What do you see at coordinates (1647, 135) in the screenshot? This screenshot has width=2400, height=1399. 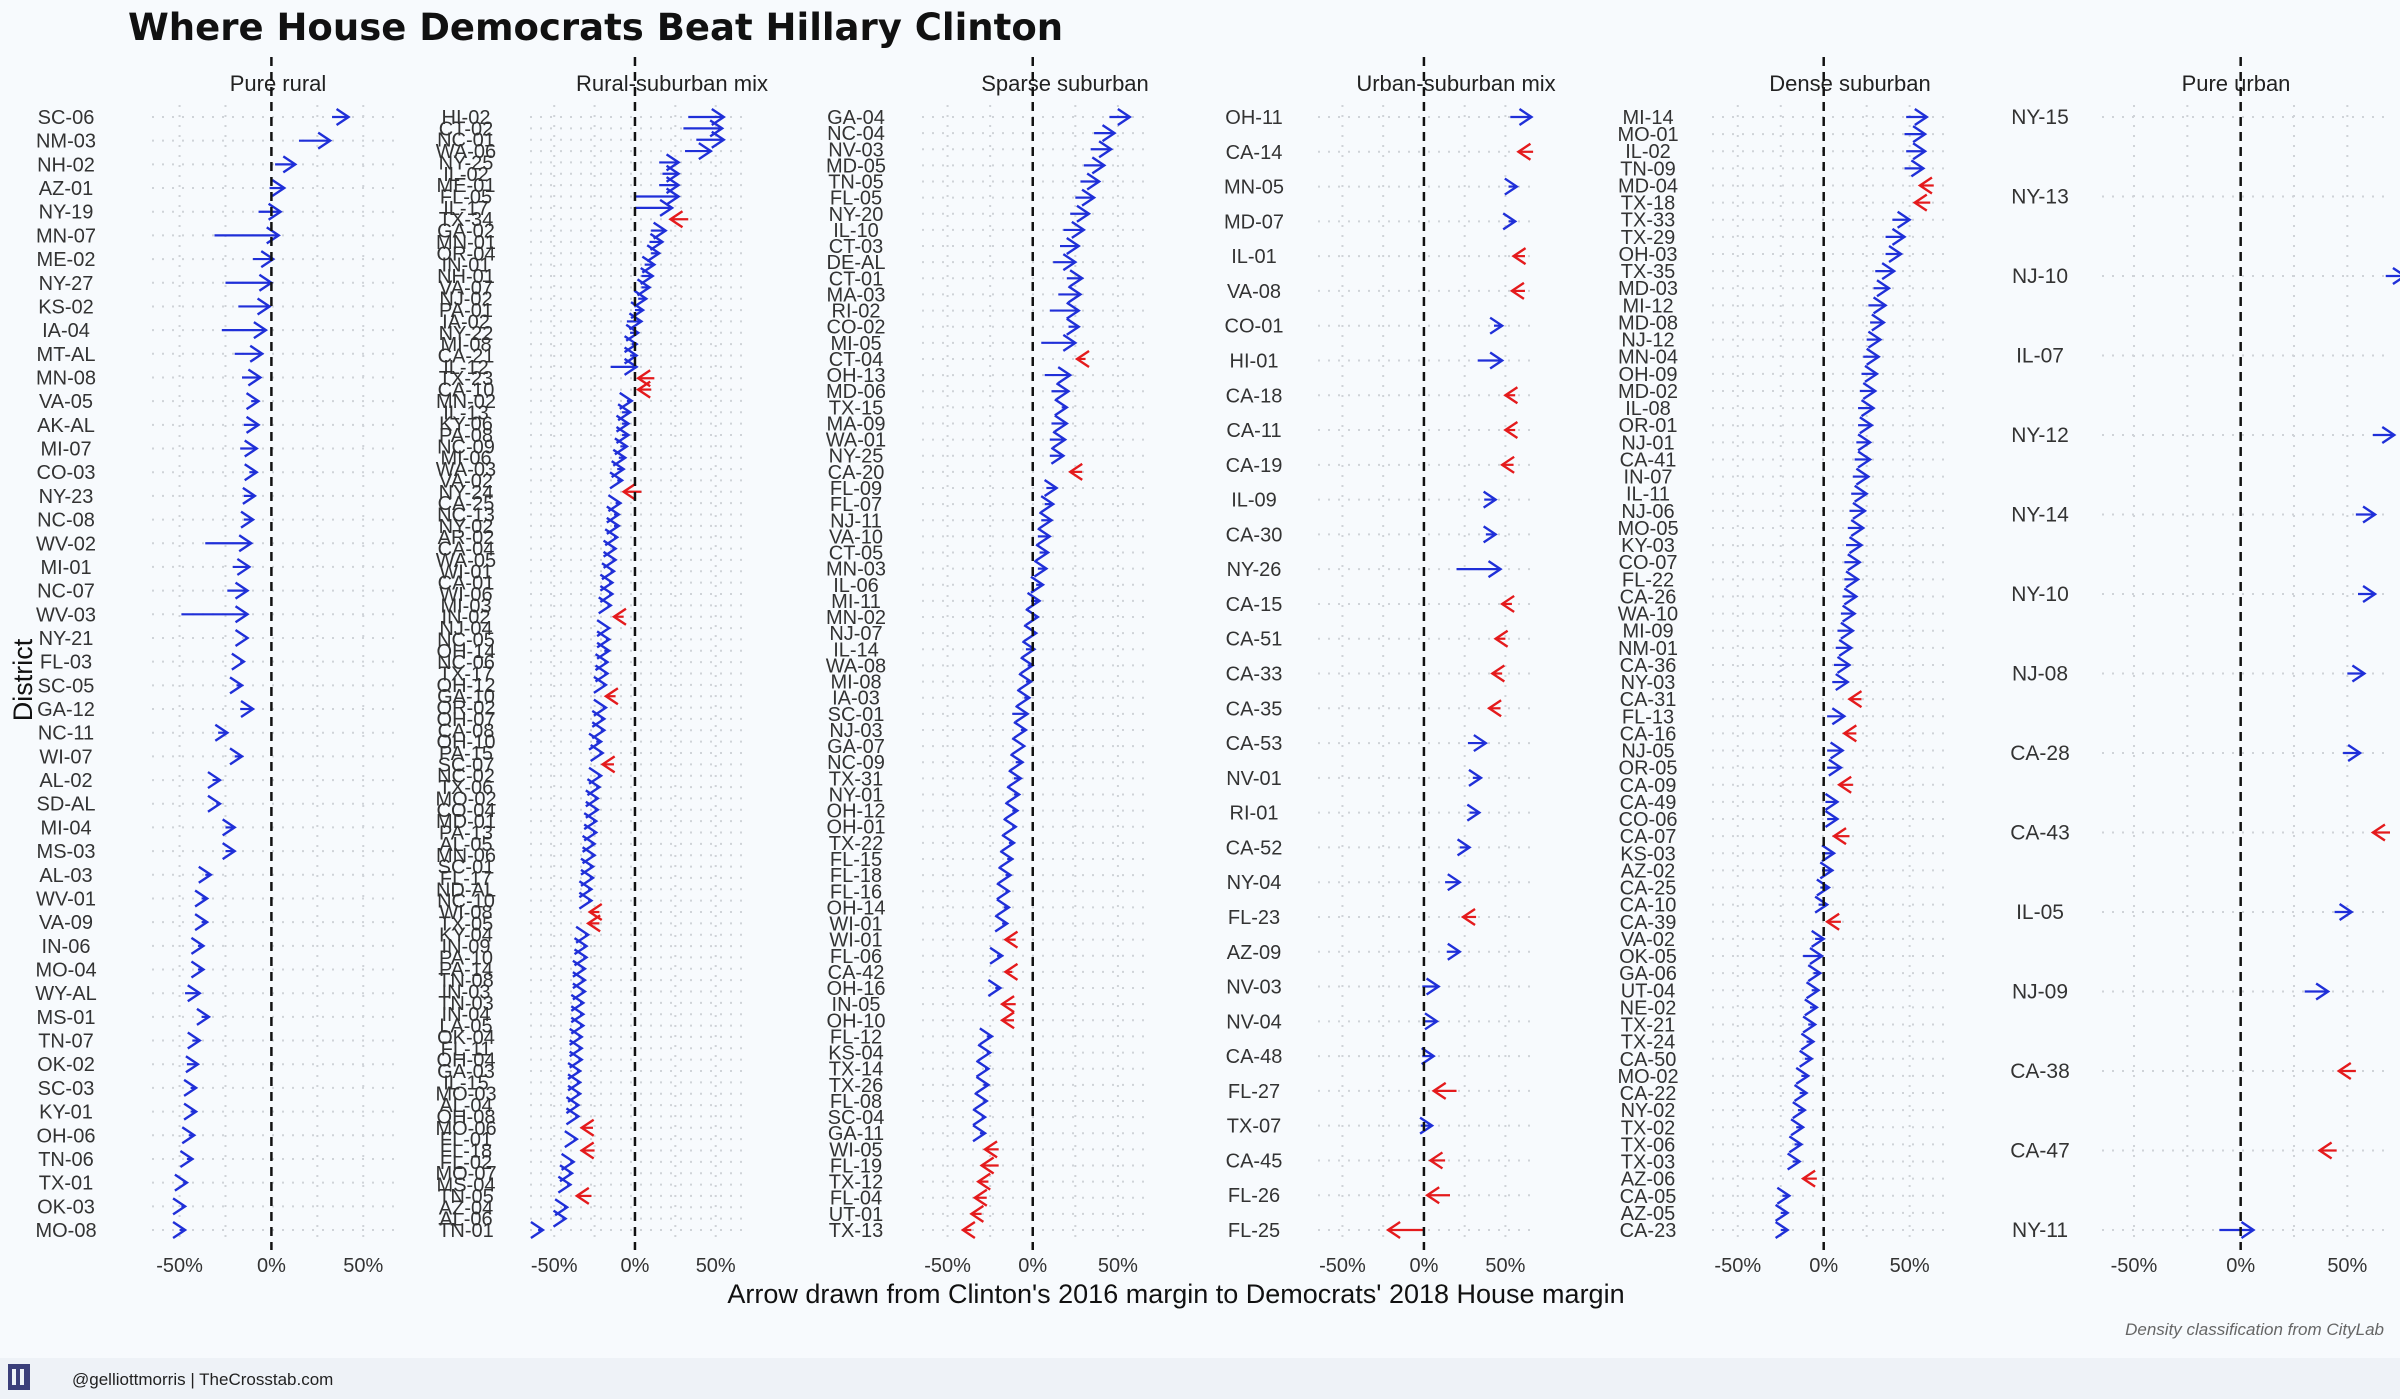 I see `district-label: MO-01` at bounding box center [1647, 135].